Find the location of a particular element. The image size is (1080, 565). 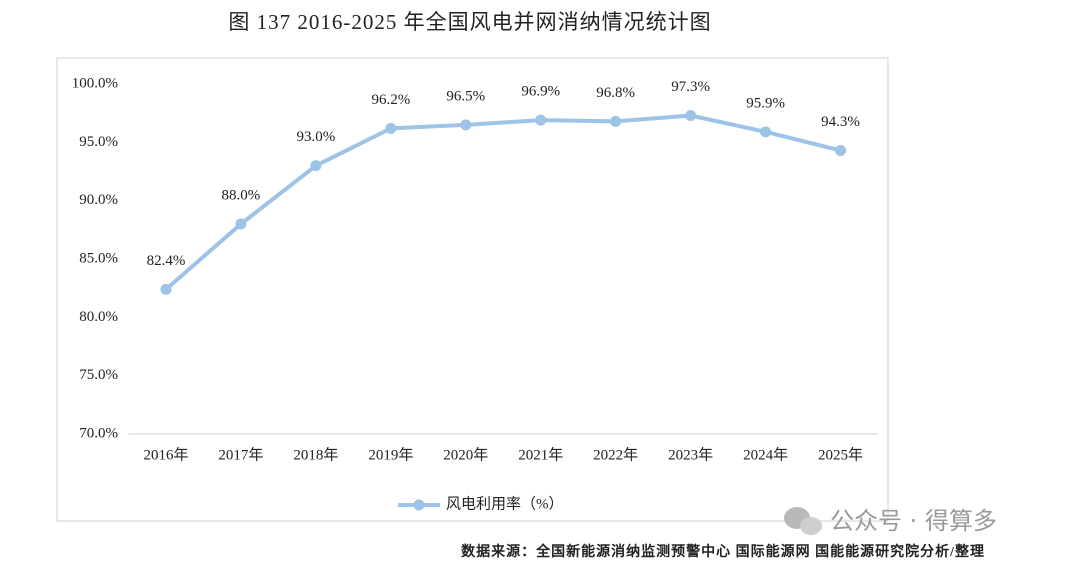

y-tick-label: 70.0% is located at coordinates (98, 433).